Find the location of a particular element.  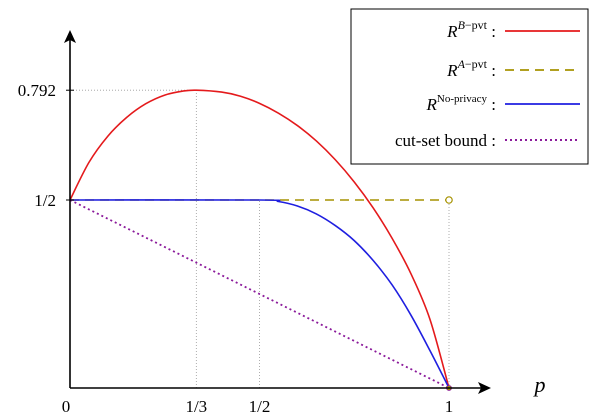

x-tick-label-1: 1/2 is located at coordinates (260, 406).